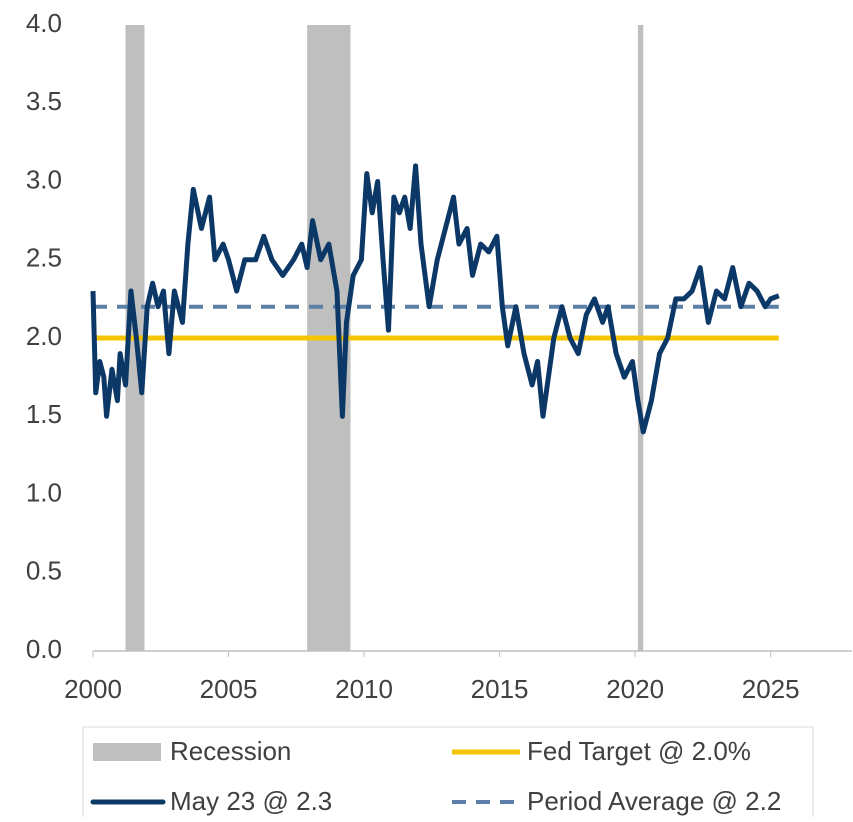  Describe the element at coordinates (44, 258) in the screenshot. I see `y-tick-label: 2.5` at that location.